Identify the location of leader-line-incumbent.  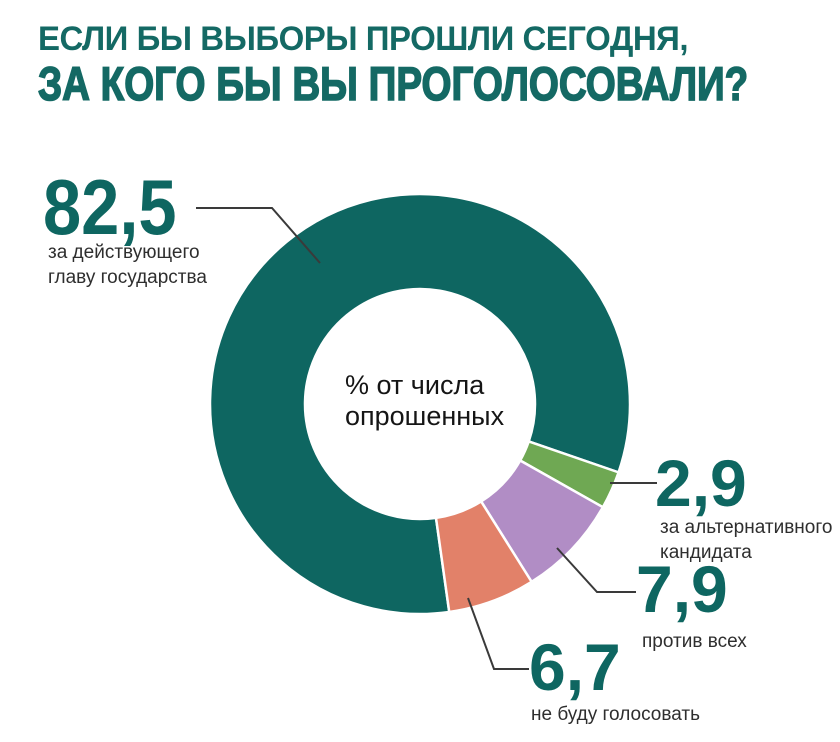
(258, 235).